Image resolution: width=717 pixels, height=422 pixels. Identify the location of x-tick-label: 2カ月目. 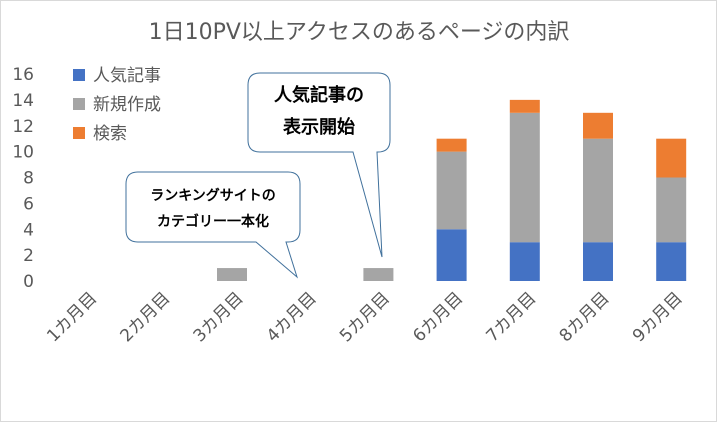
(145, 317).